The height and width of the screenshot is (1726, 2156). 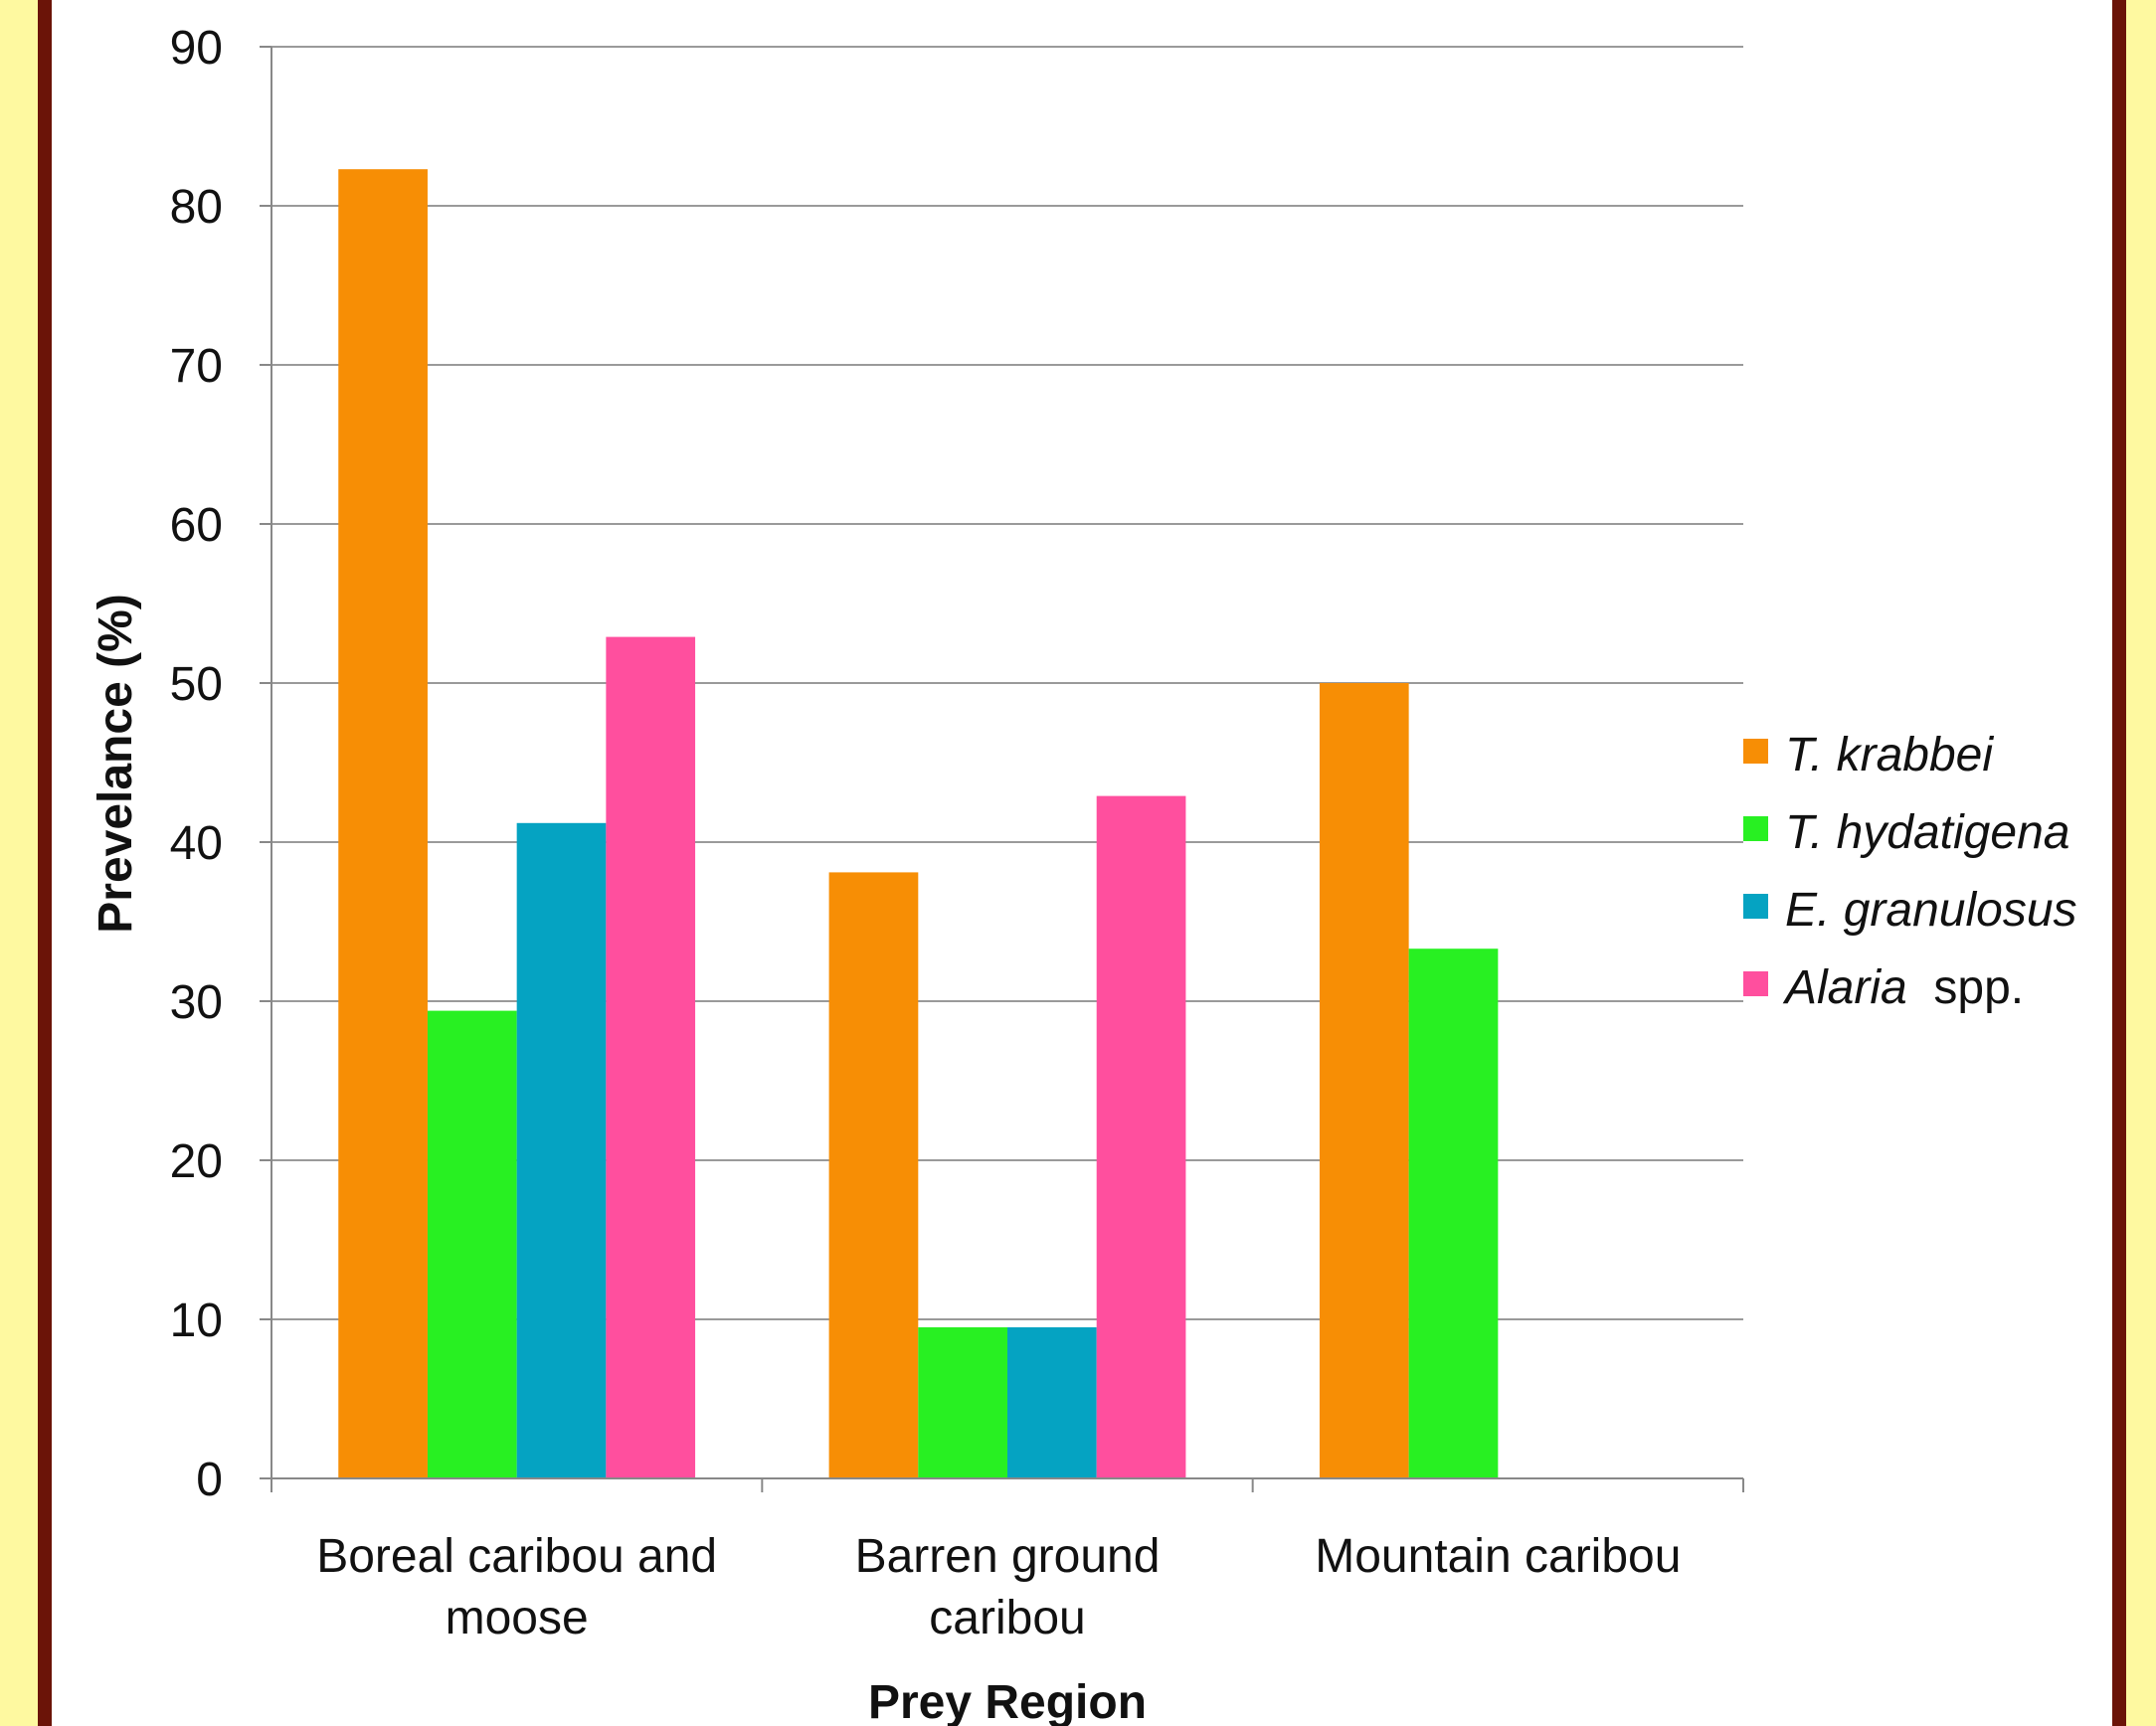 What do you see at coordinates (196, 1161) in the screenshot?
I see `y-tick-label: 20` at bounding box center [196, 1161].